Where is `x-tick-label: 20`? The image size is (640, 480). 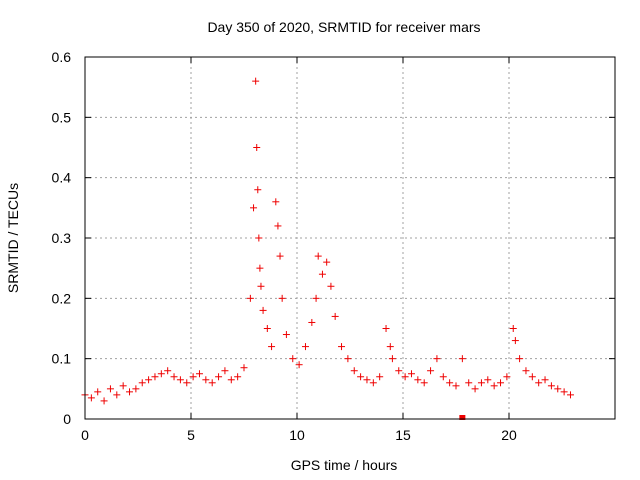 x-tick-label: 20 is located at coordinates (509, 435).